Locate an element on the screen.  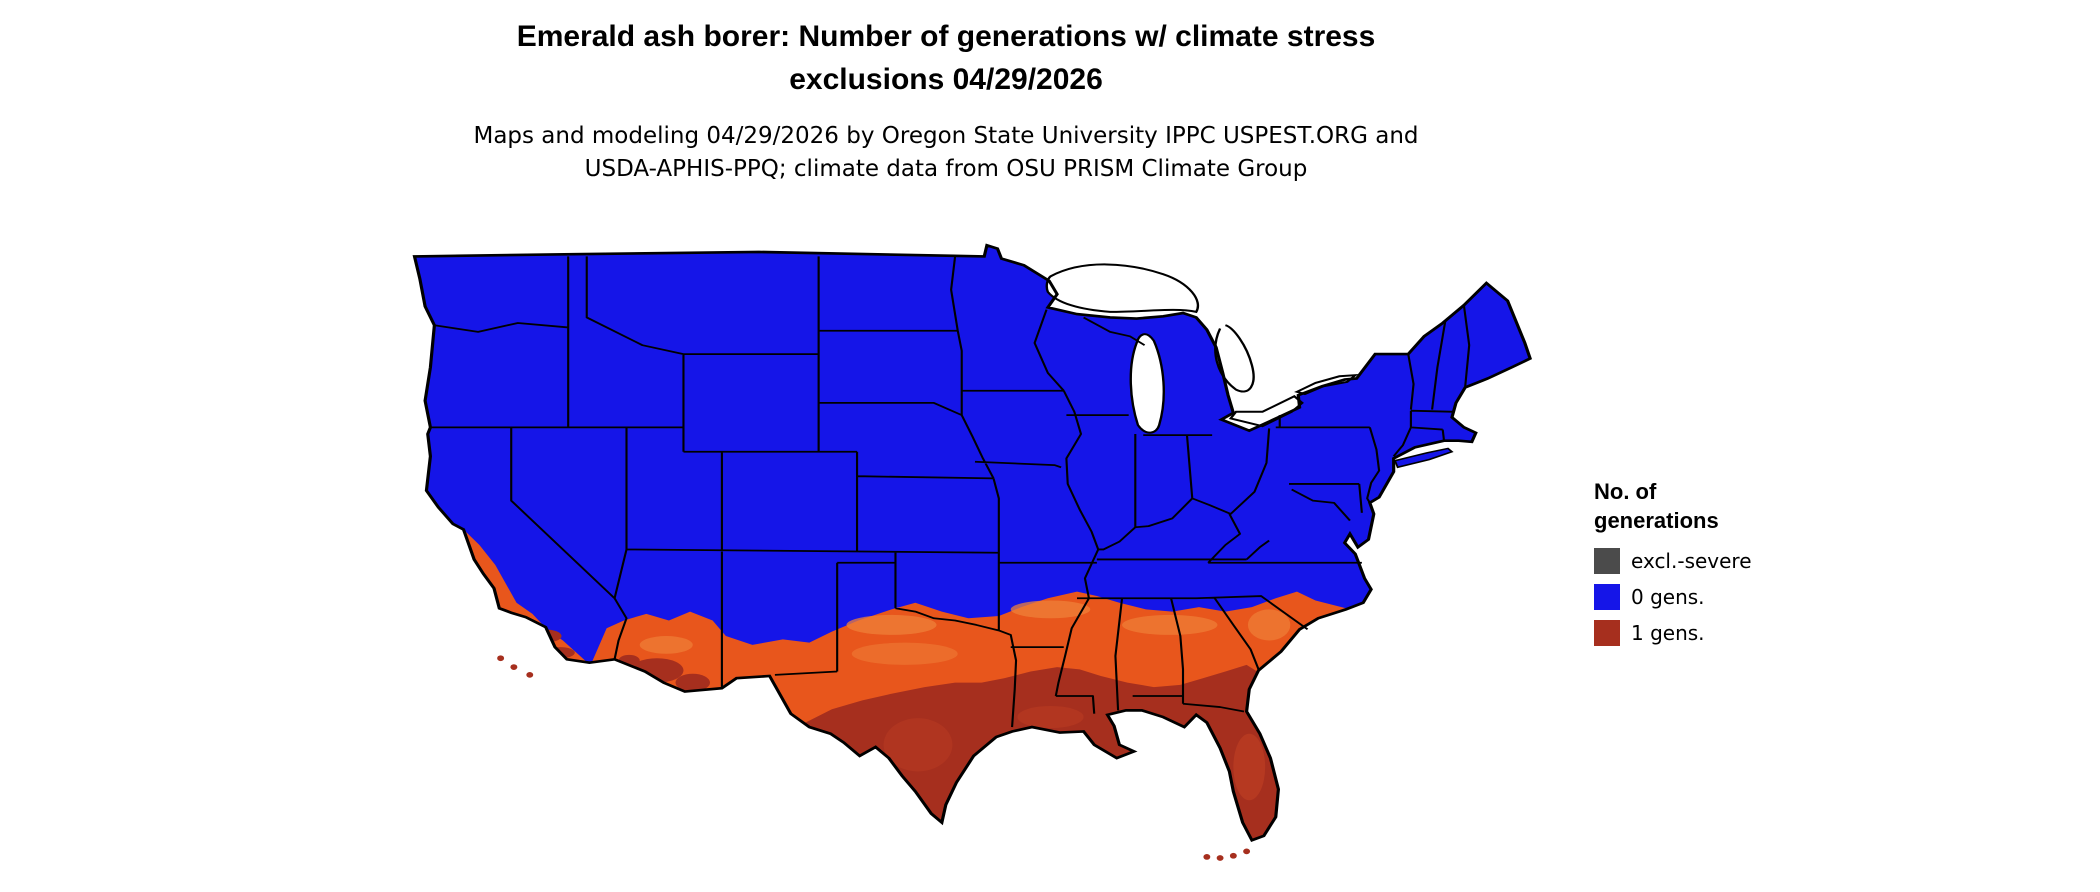
legend-item-excl-severe: excl.-severe is located at coordinates (1714, 560).